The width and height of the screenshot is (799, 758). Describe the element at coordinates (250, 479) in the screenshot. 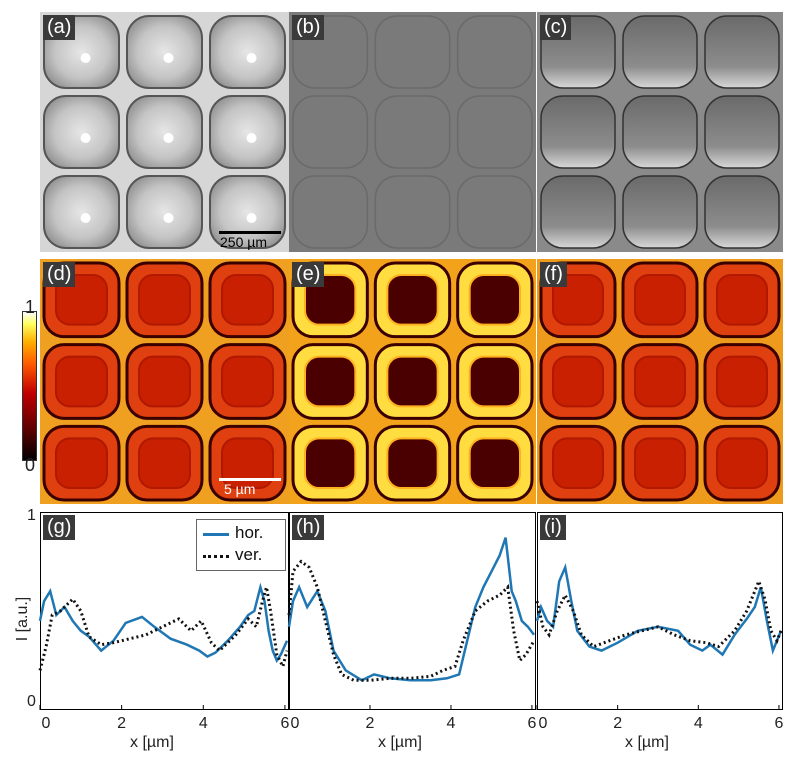

I see `scalebar-bottom` at that location.